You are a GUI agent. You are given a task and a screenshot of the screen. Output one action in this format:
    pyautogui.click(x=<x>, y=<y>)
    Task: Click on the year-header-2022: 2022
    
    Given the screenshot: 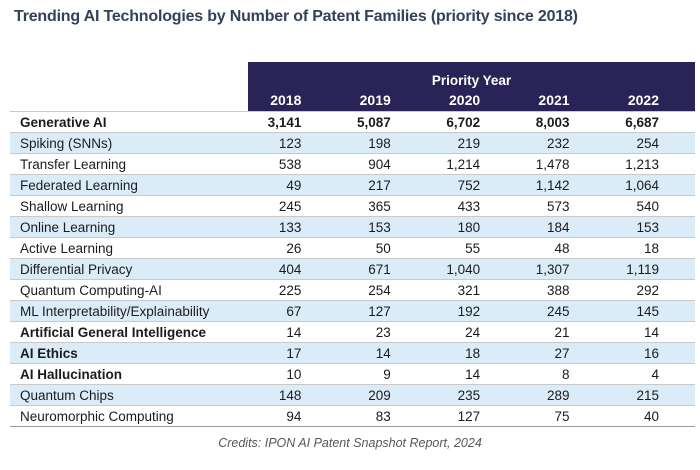 What is the action you would take?
    pyautogui.click(x=650, y=100)
    